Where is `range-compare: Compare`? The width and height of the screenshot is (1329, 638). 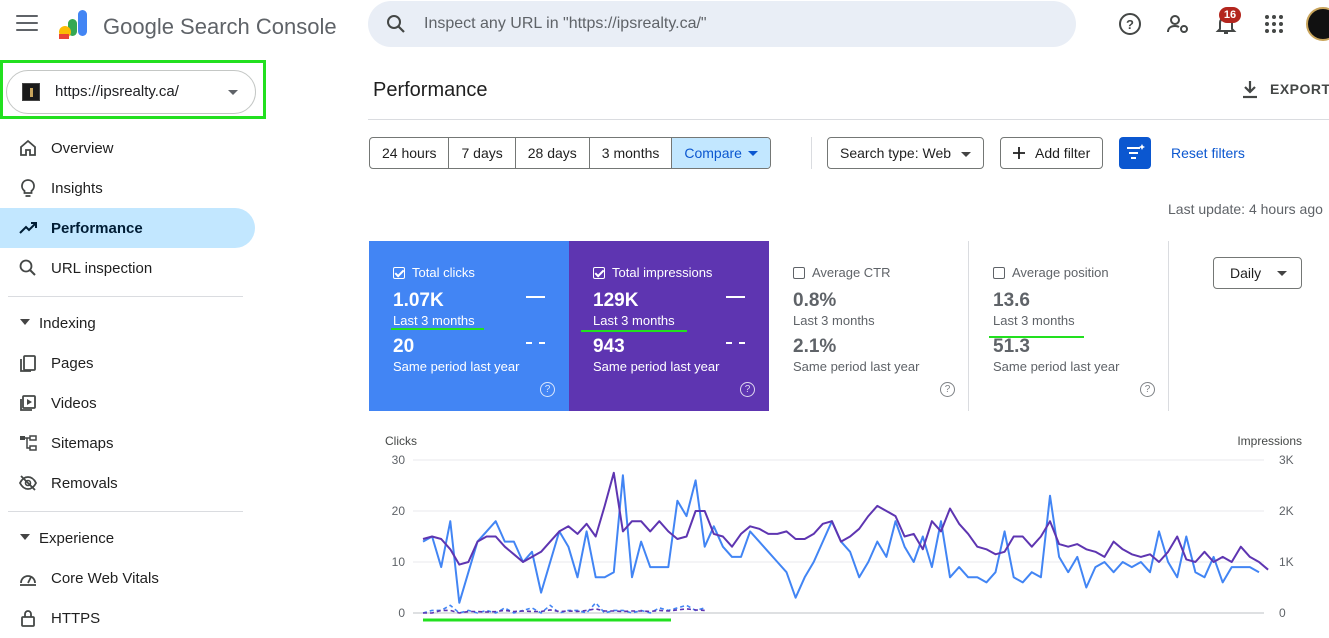
range-compare: Compare is located at coordinates (721, 153).